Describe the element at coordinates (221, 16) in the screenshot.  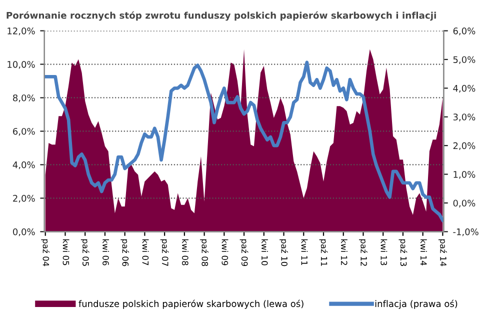
I see `chart-title: Porównanie rocznych stóp zwrotu funduszy polskich papierów skarbowych i inflacji` at that location.